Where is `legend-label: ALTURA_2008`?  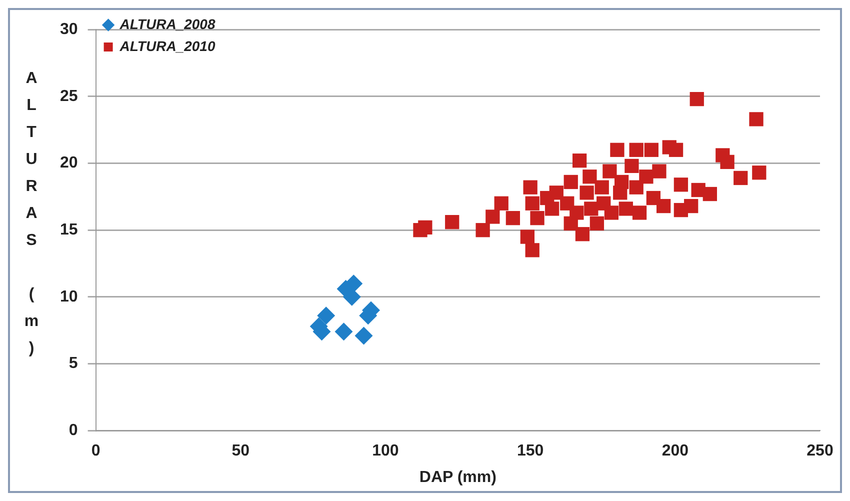 legend-label: ALTURA_2008 is located at coordinates (167, 24).